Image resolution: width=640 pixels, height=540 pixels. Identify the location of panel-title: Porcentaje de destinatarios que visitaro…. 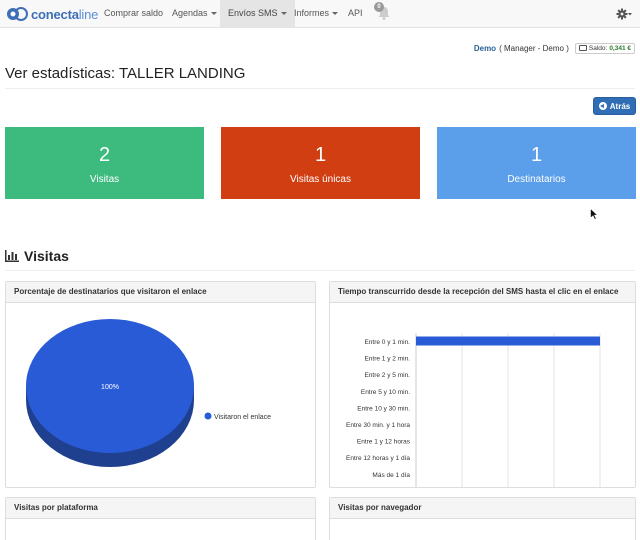
(160, 292).